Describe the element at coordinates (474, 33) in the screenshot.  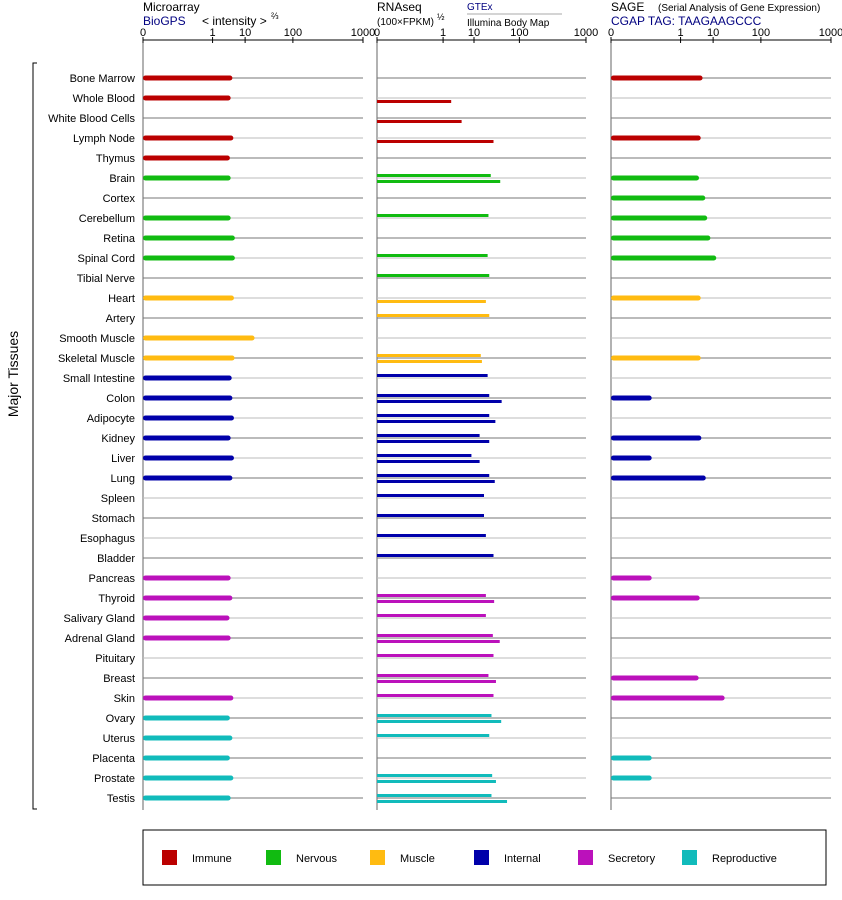
I see `rnaseq-tick-label-10: 10` at that location.